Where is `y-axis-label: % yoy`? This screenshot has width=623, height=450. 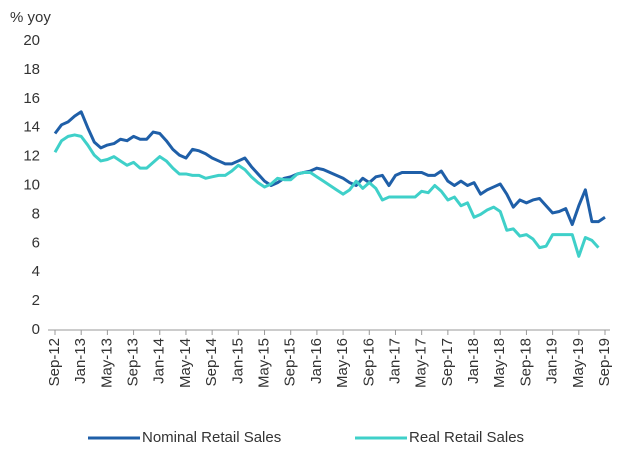 y-axis-label: % yoy is located at coordinates (30, 17).